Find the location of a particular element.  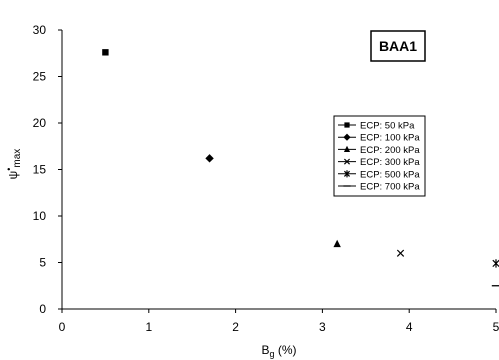

y-axis-label-sup: • is located at coordinates (9, 169).